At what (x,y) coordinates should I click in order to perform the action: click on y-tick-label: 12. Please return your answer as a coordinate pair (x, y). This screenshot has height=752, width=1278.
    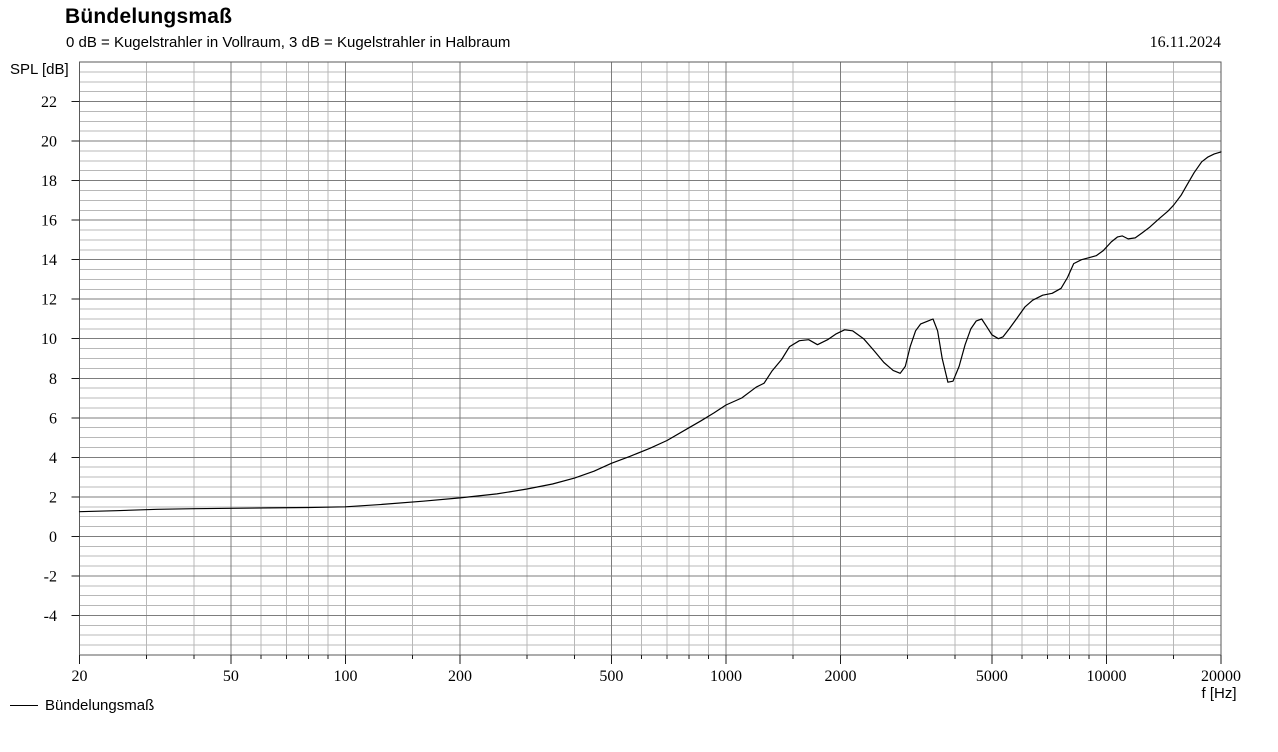
    Looking at the image, I should click on (49, 300).